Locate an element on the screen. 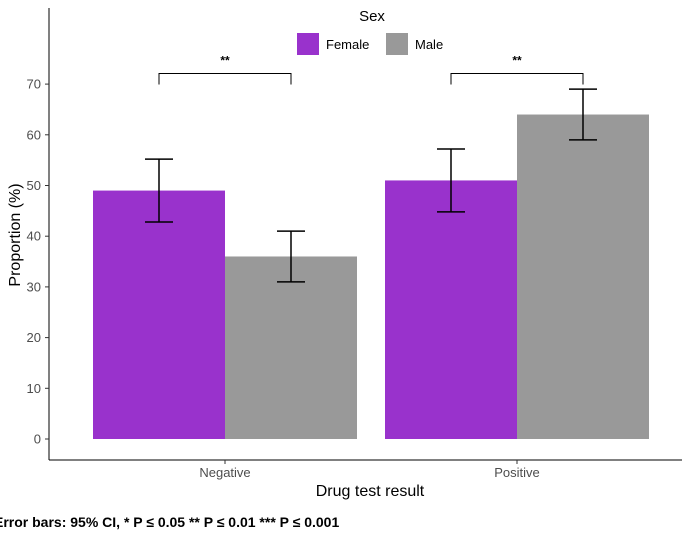 The width and height of the screenshot is (693, 533). y-tick-label-20: 20 is located at coordinates (34, 337).